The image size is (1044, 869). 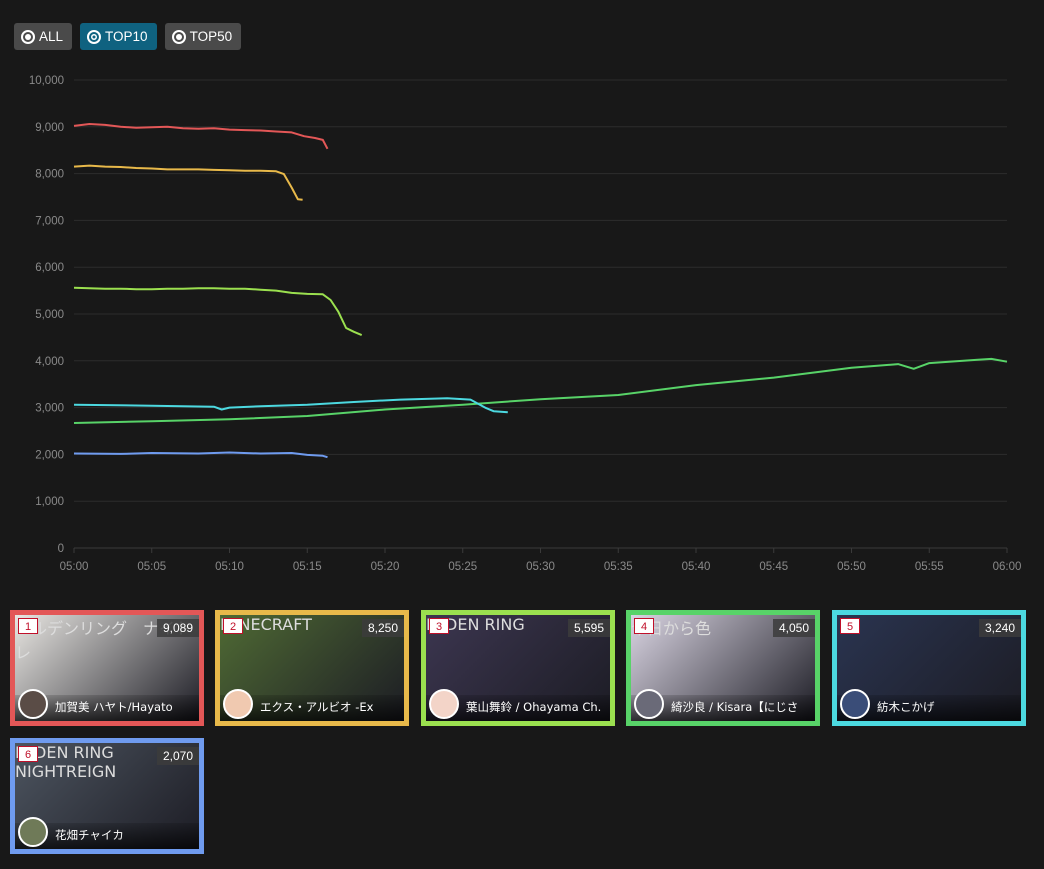 What do you see at coordinates (793, 628) in the screenshot?
I see `viewer-count: 4,050` at bounding box center [793, 628].